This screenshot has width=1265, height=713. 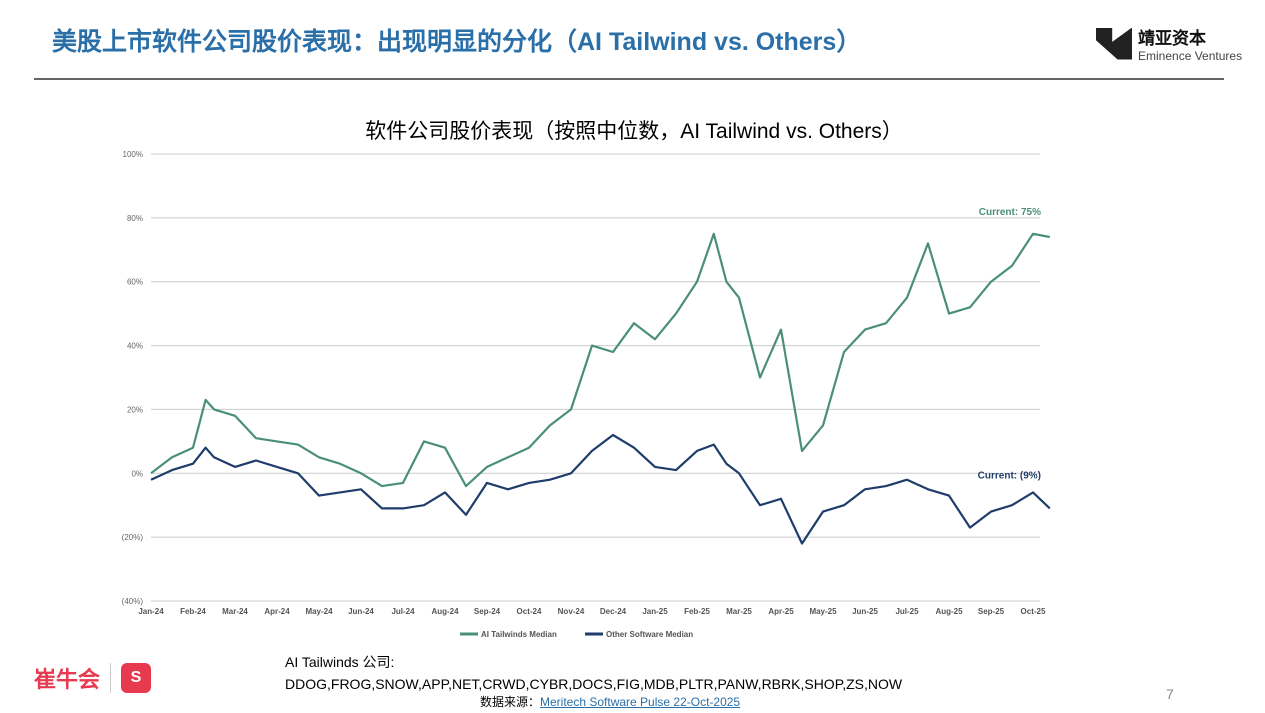 What do you see at coordinates (739, 611) in the screenshot?
I see `x-tick-label: Mar-25` at bounding box center [739, 611].